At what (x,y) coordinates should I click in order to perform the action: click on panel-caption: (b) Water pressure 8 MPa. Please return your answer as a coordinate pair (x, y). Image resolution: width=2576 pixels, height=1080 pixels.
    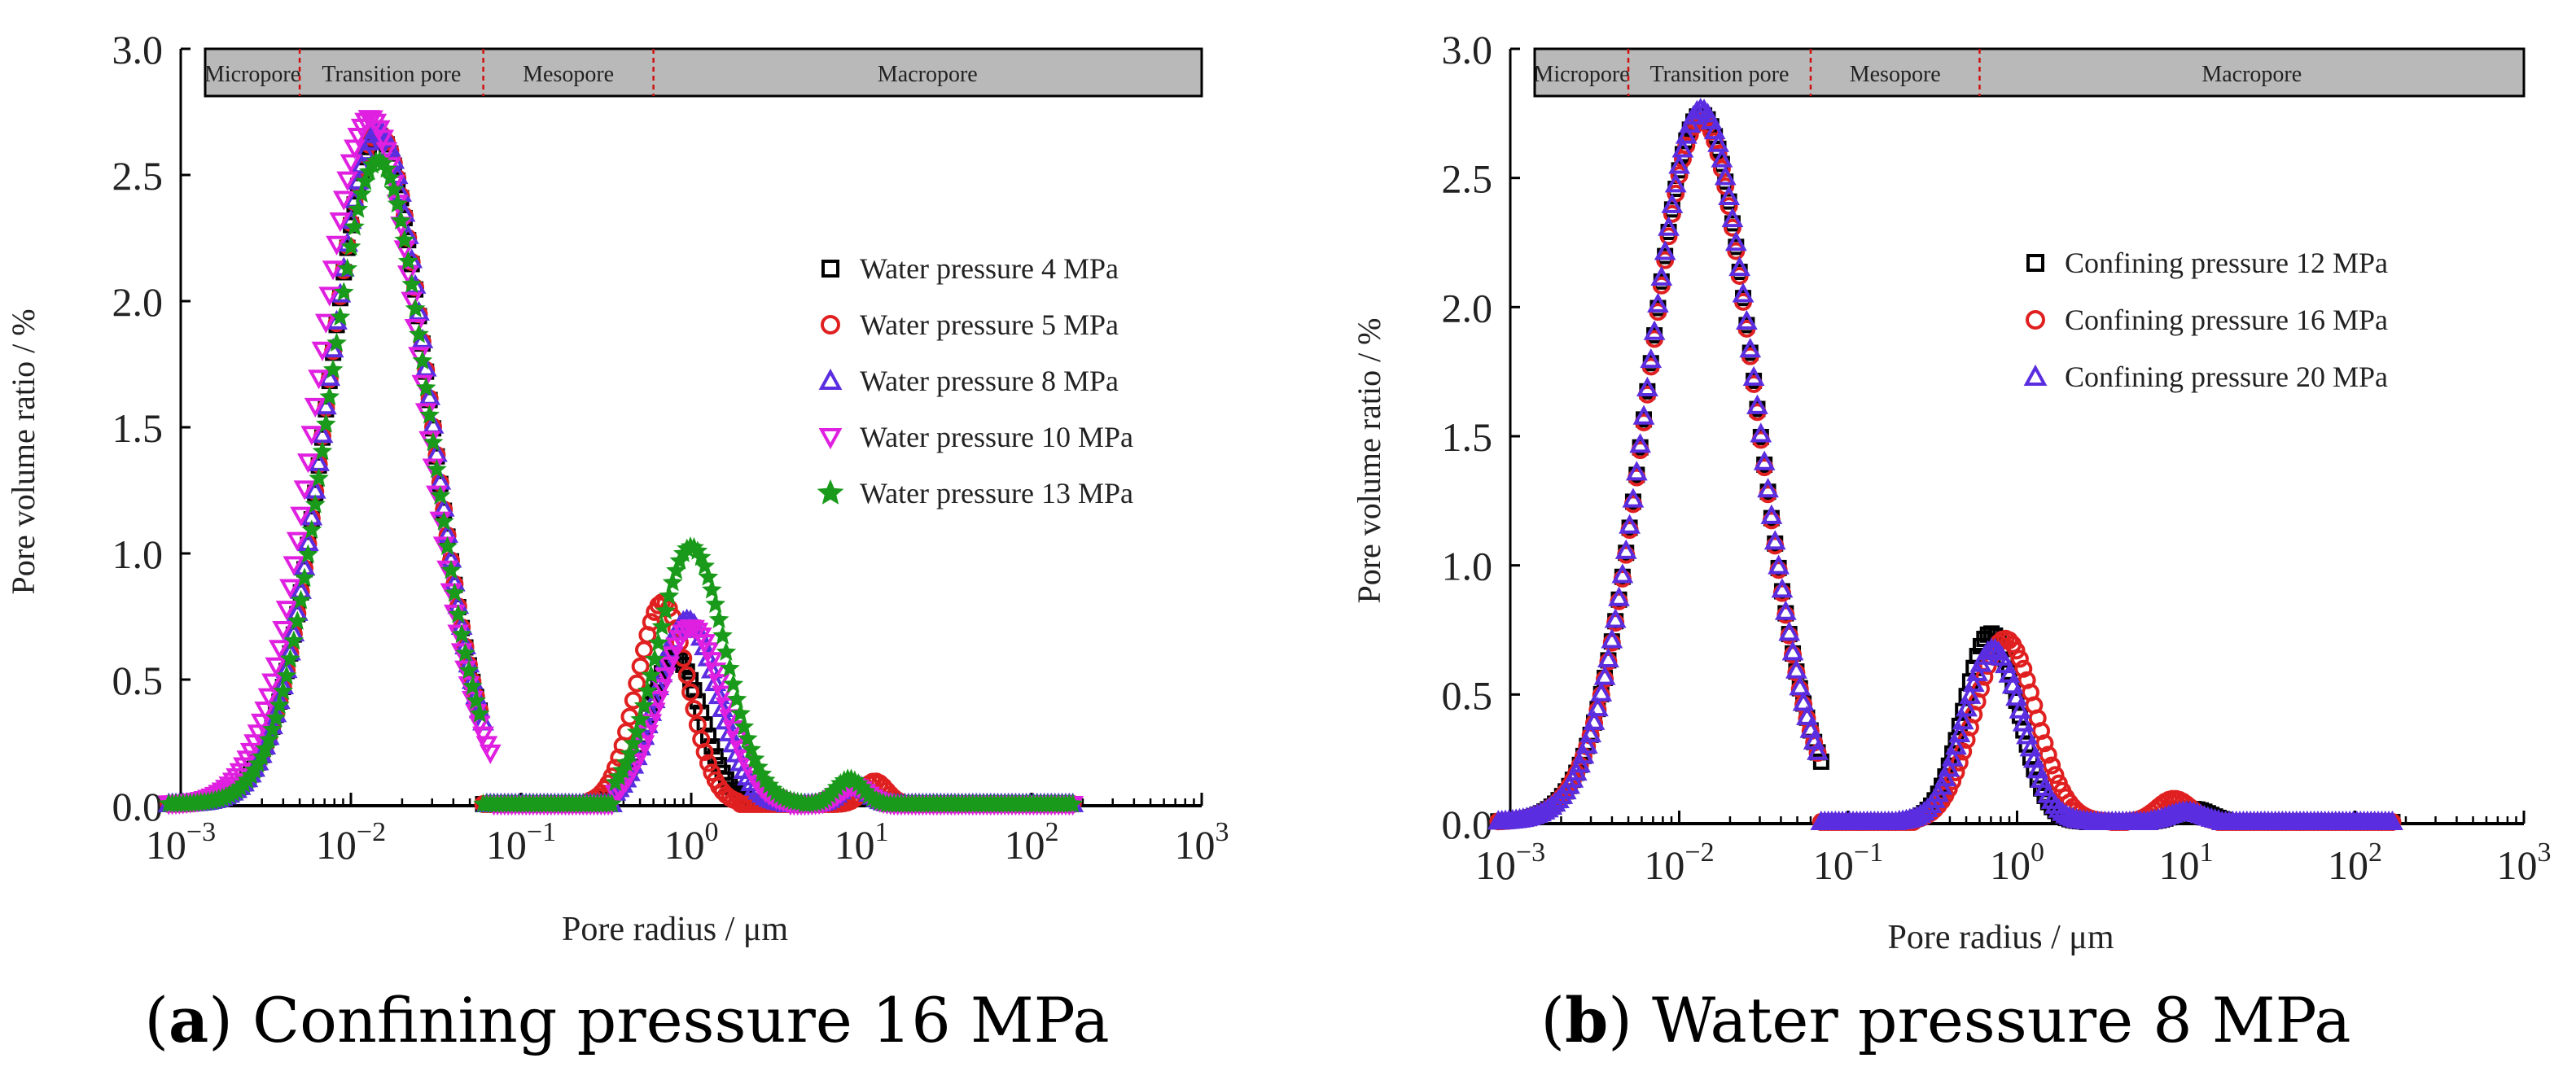
    Looking at the image, I should click on (1945, 1020).